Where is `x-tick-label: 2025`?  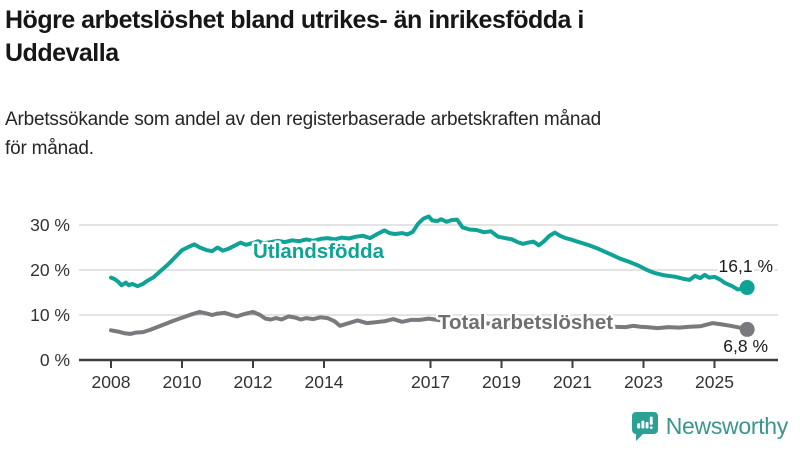 x-tick-label: 2025 is located at coordinates (714, 382).